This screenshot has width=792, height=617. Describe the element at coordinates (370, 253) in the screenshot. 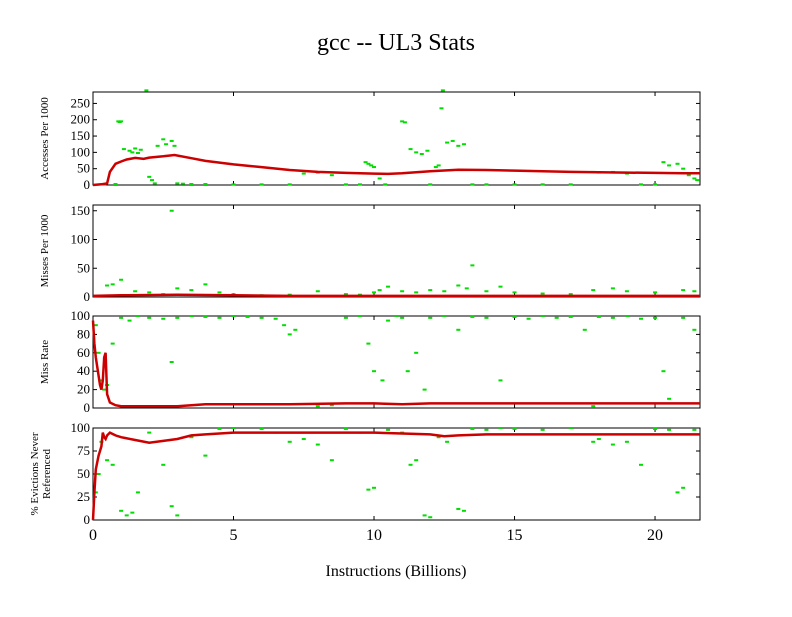

I see `panel-misses: 0 50 100 150 Misses Per 1000` at that location.